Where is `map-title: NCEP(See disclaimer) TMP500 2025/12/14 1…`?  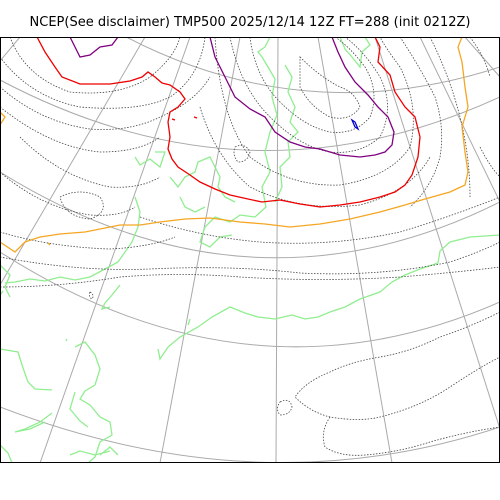 map-title: NCEP(See disclaimer) TMP500 2025/12/14 1… is located at coordinates (250, 22).